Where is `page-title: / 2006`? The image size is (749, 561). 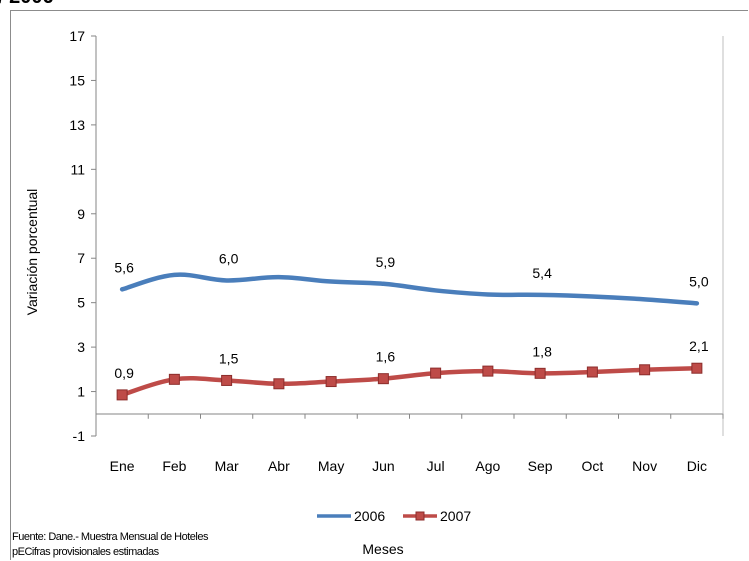
page-title: / 2006 is located at coordinates (27, 4).